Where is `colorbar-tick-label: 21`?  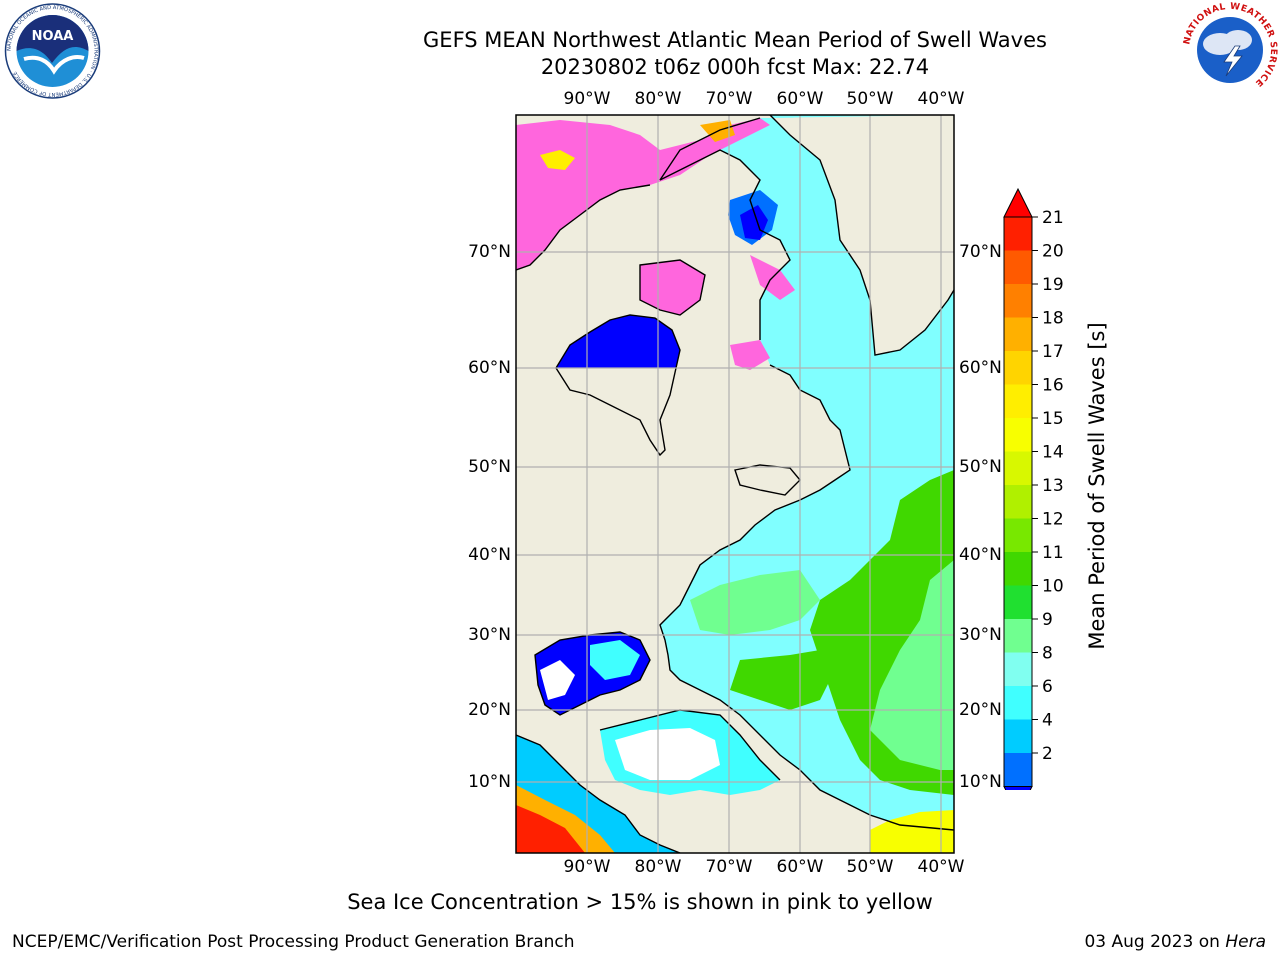 colorbar-tick-label: 21 is located at coordinates (1053, 218).